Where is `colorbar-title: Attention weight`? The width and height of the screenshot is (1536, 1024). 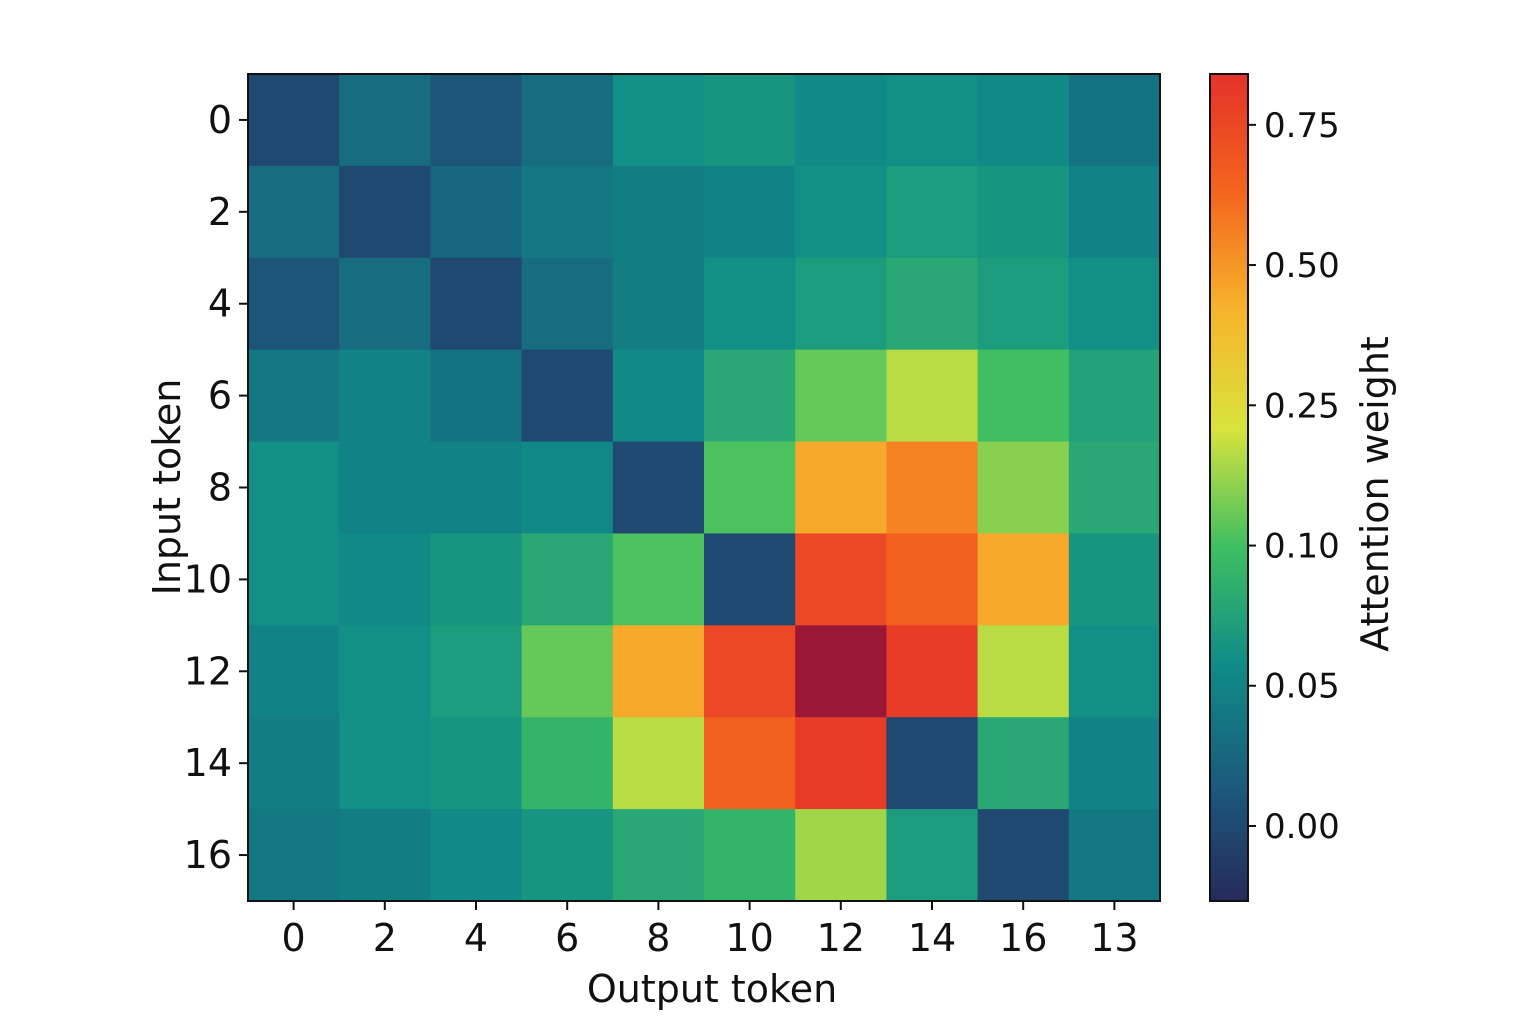
colorbar-title: Attention weight is located at coordinates (1375, 494).